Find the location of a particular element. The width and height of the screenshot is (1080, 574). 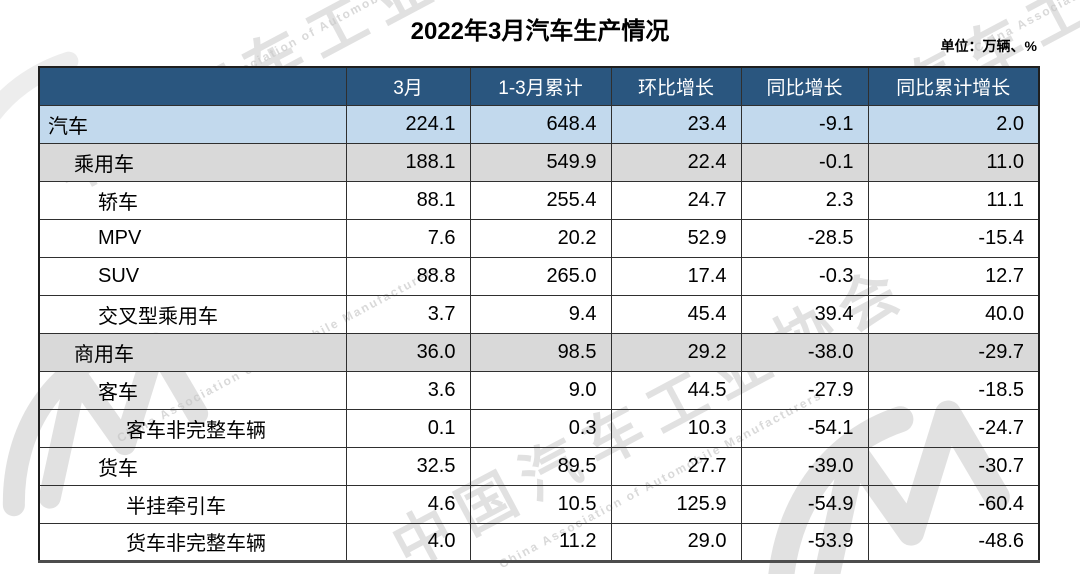

table-row: 汽车 224.1 648.4 23.4 -9.1 2.0 is located at coordinates (539, 124).